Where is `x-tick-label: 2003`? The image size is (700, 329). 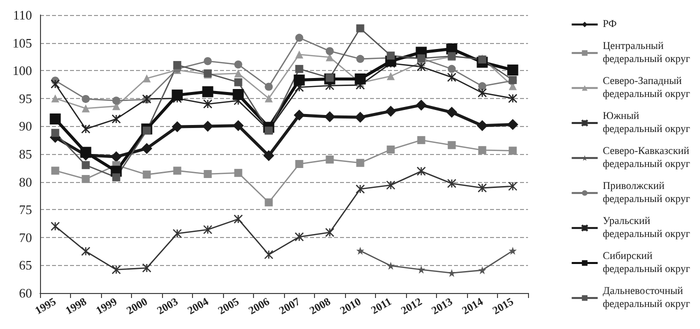 x-tick-label: 2003 is located at coordinates (168, 307).